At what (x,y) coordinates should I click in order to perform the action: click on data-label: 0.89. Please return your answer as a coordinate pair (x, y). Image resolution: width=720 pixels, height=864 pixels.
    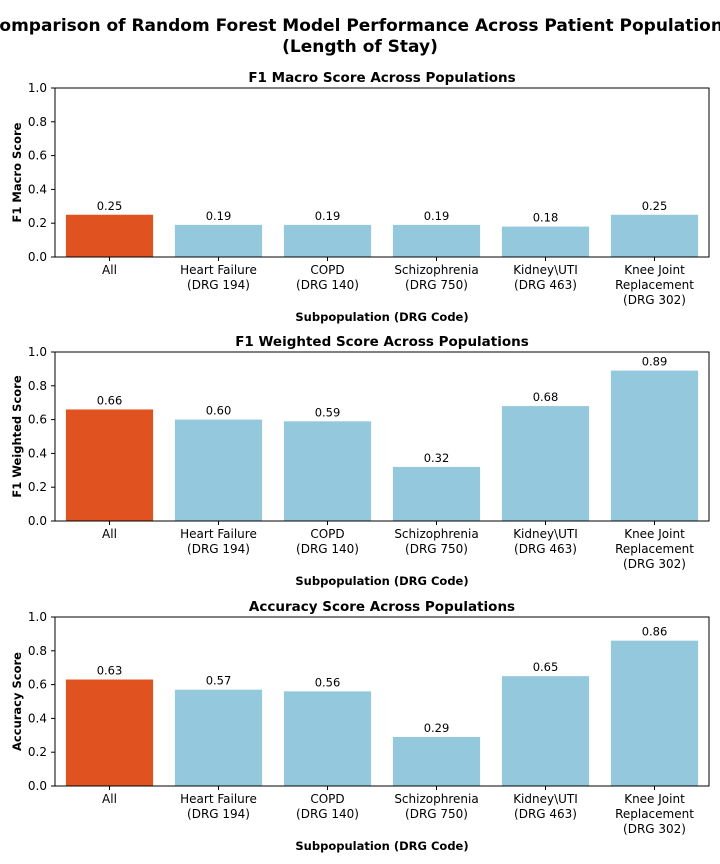
    Looking at the image, I should click on (655, 362).